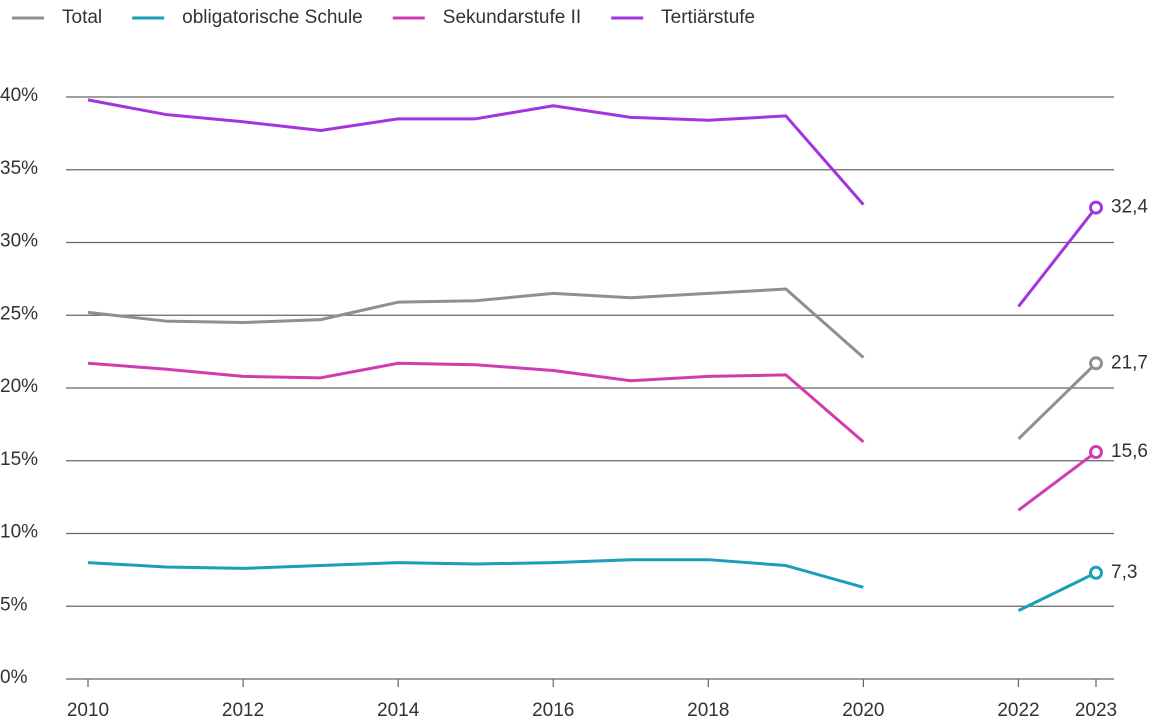 This screenshot has width=1164, height=725. What do you see at coordinates (19, 313) in the screenshot?
I see `y-tick-label: 25%` at bounding box center [19, 313].